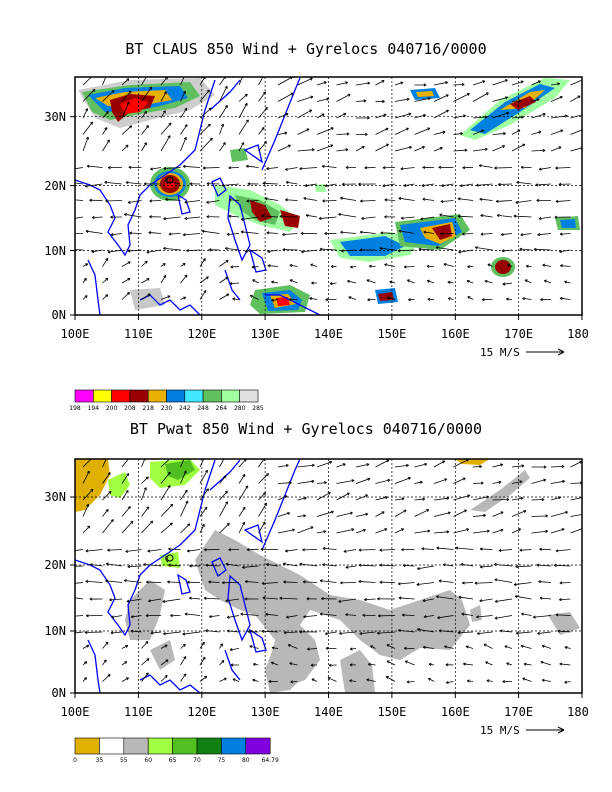  I want to click on bottom-x-tick-180: 180, so click(578, 712).